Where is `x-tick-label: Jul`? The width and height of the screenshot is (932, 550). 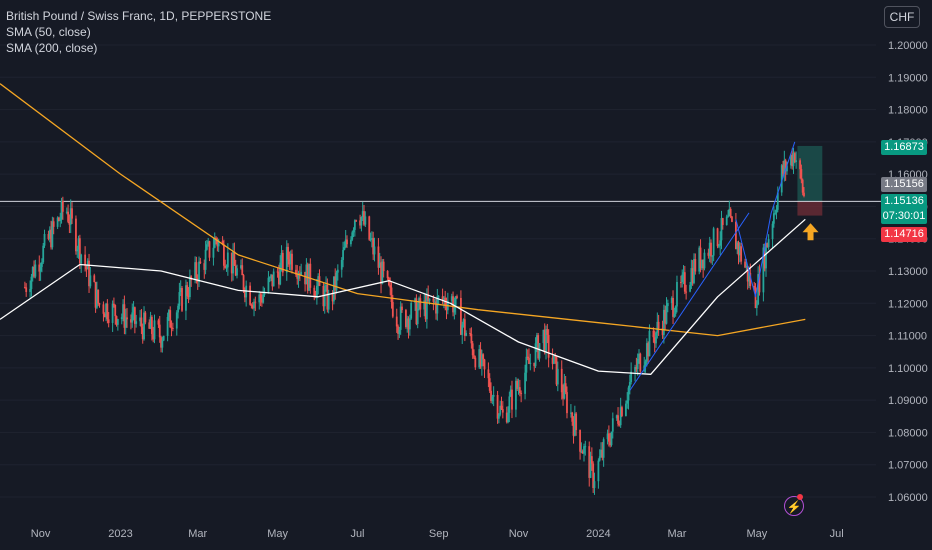 x-tick-label: Jul is located at coordinates (837, 534).